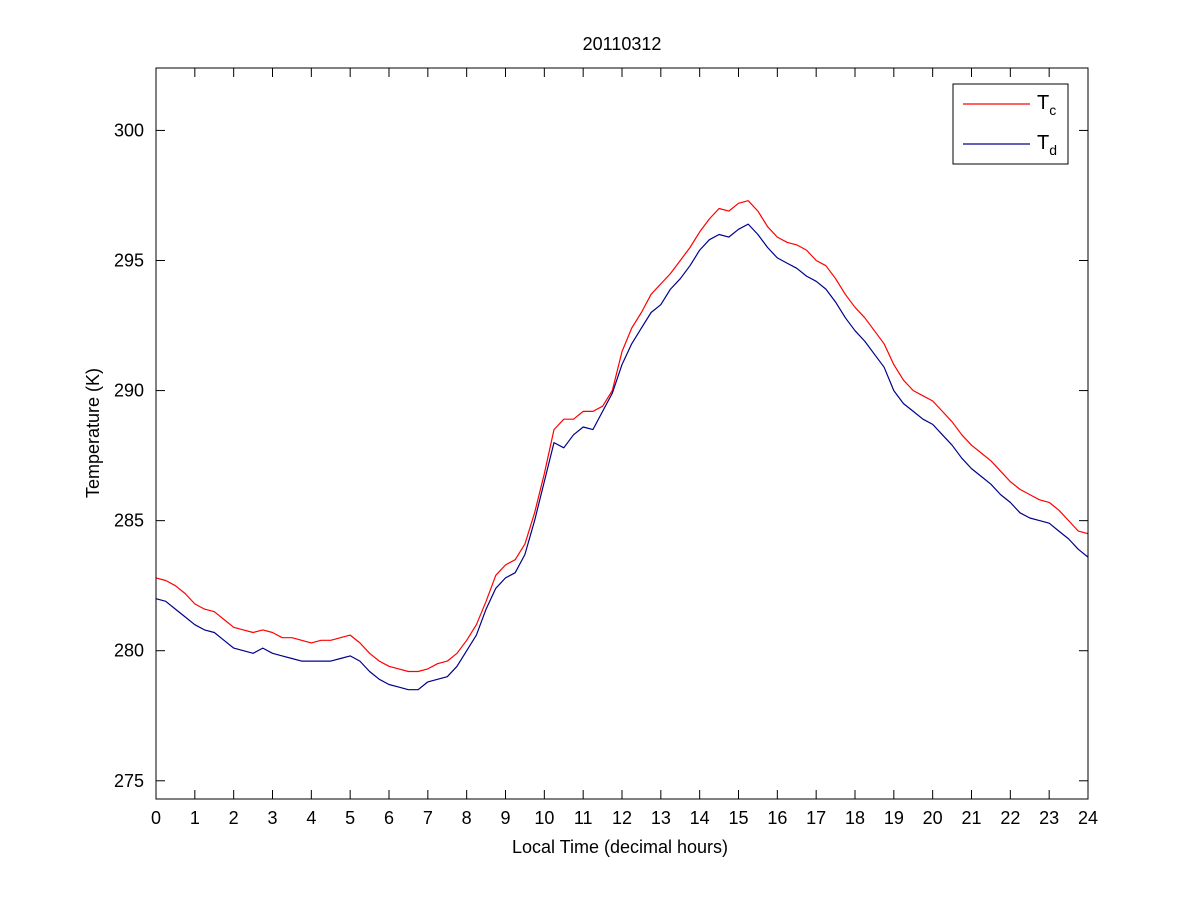 This screenshot has height=905, width=1201. I want to click on x-tick-label: 9, so click(505, 818).